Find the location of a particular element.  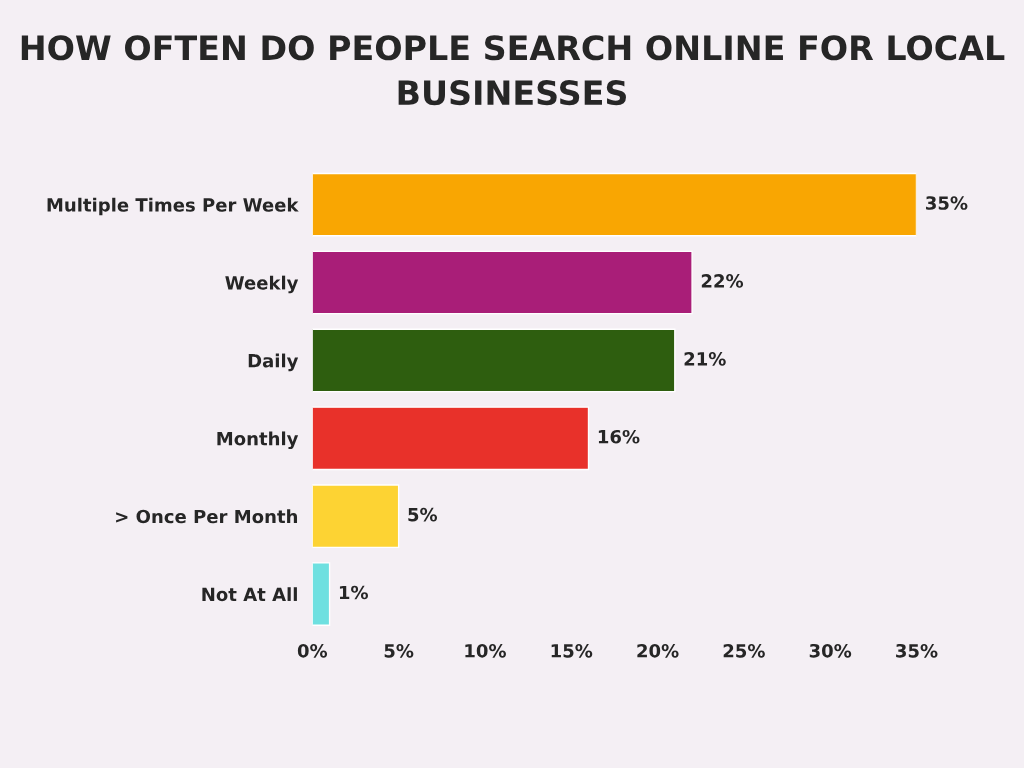

x-tick-label: 25% is located at coordinates (744, 650).